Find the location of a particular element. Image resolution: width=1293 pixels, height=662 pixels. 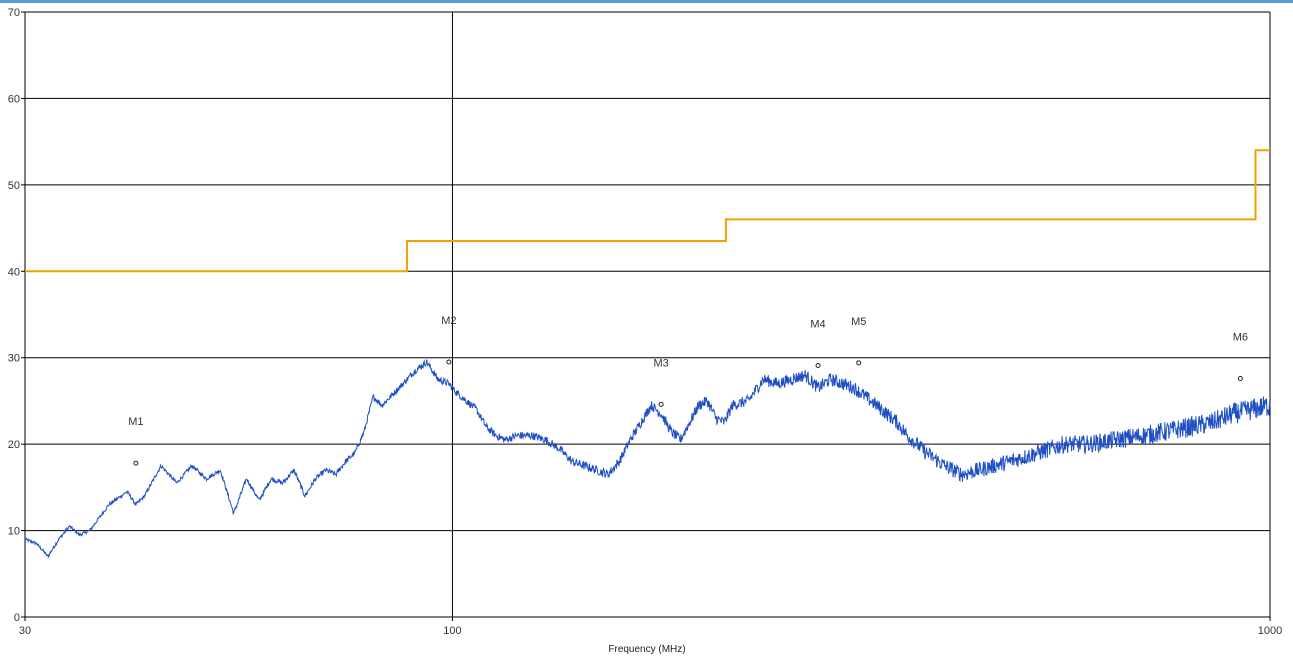

x-axis-ticks: 30 100 1000 is located at coordinates (650, 627).